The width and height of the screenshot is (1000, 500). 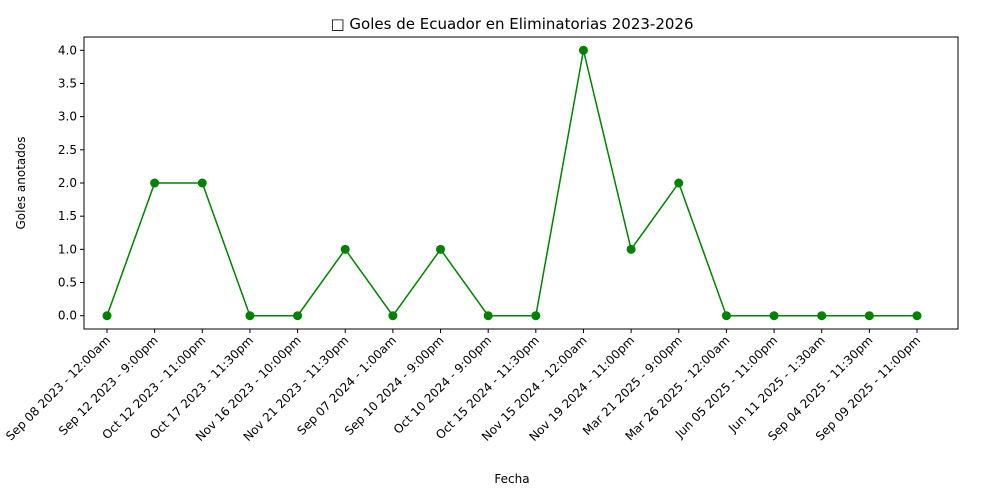 What do you see at coordinates (443, 385) in the screenshot?
I see `x-tick-label: Oct 10 2024 - 9:00pm` at bounding box center [443, 385].